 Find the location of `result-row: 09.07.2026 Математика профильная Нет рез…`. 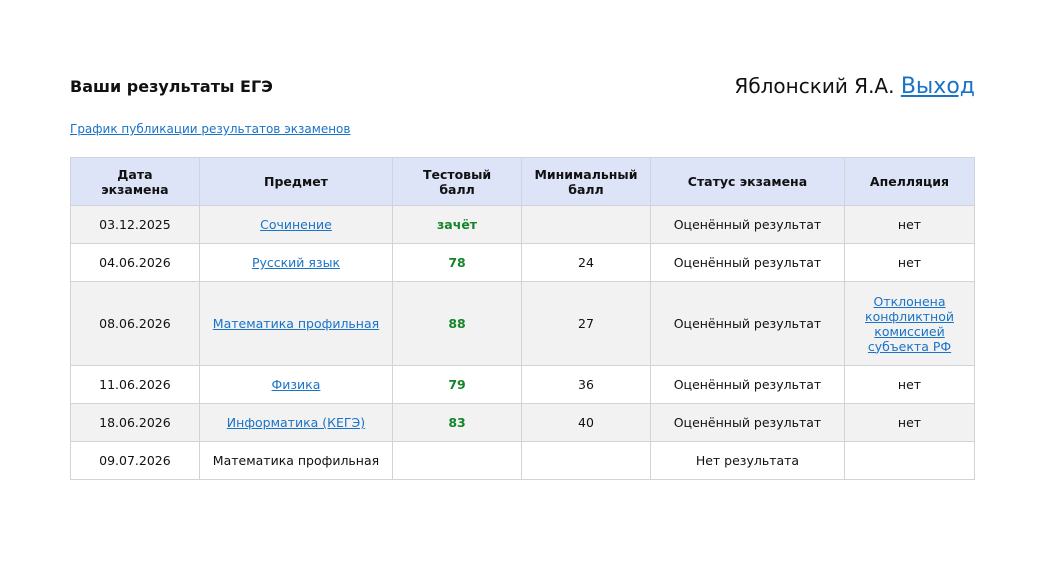

result-row: 09.07.2026 Математика профильная Нет рез… is located at coordinates (522, 460).